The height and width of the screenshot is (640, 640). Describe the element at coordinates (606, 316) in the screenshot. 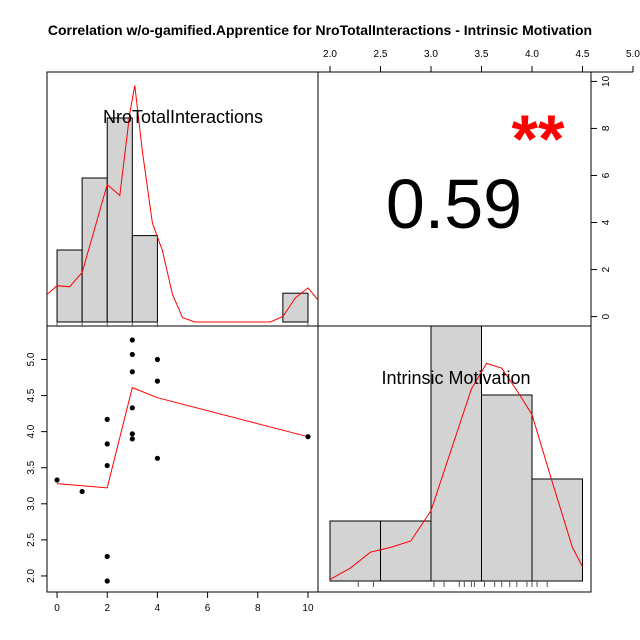

I see `right-tick-label-0: 0` at that location.